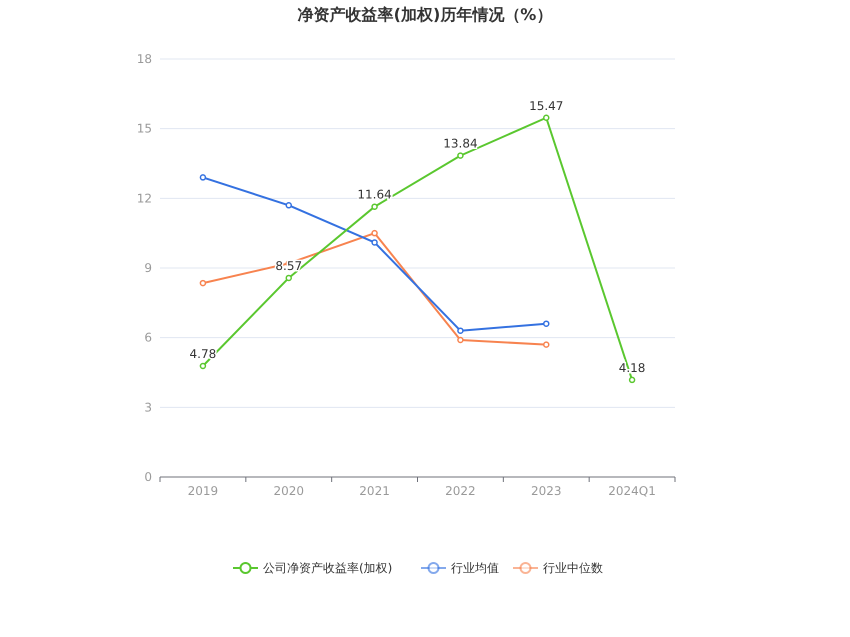 This screenshot has height=637, width=850. What do you see at coordinates (144, 129) in the screenshot?
I see `y-tick-label: 15` at bounding box center [144, 129].